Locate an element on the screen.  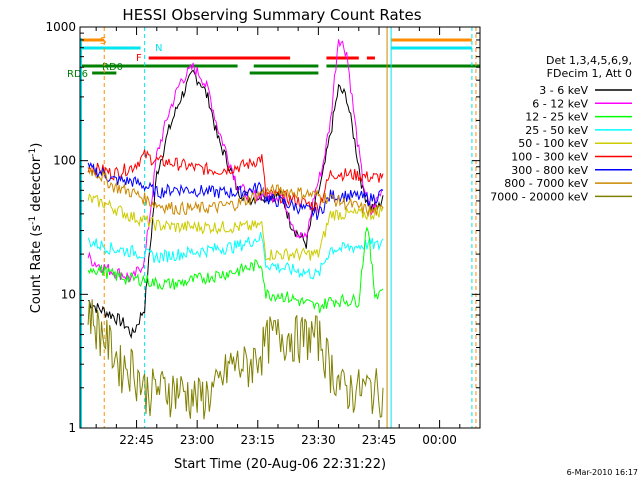
legend-label: 6 - 12 keV is located at coordinates (560, 103).